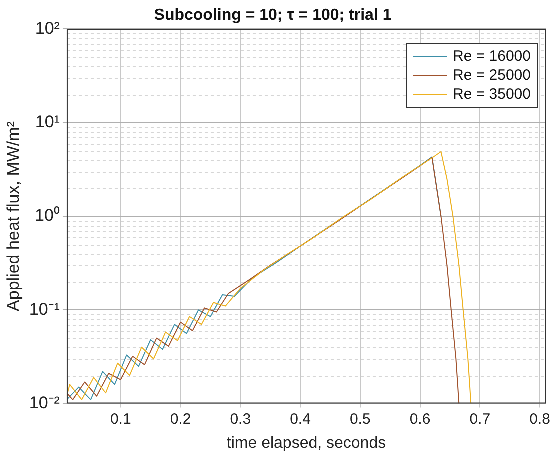  I want to click on x-tick-label: 0.8, so click(540, 419).